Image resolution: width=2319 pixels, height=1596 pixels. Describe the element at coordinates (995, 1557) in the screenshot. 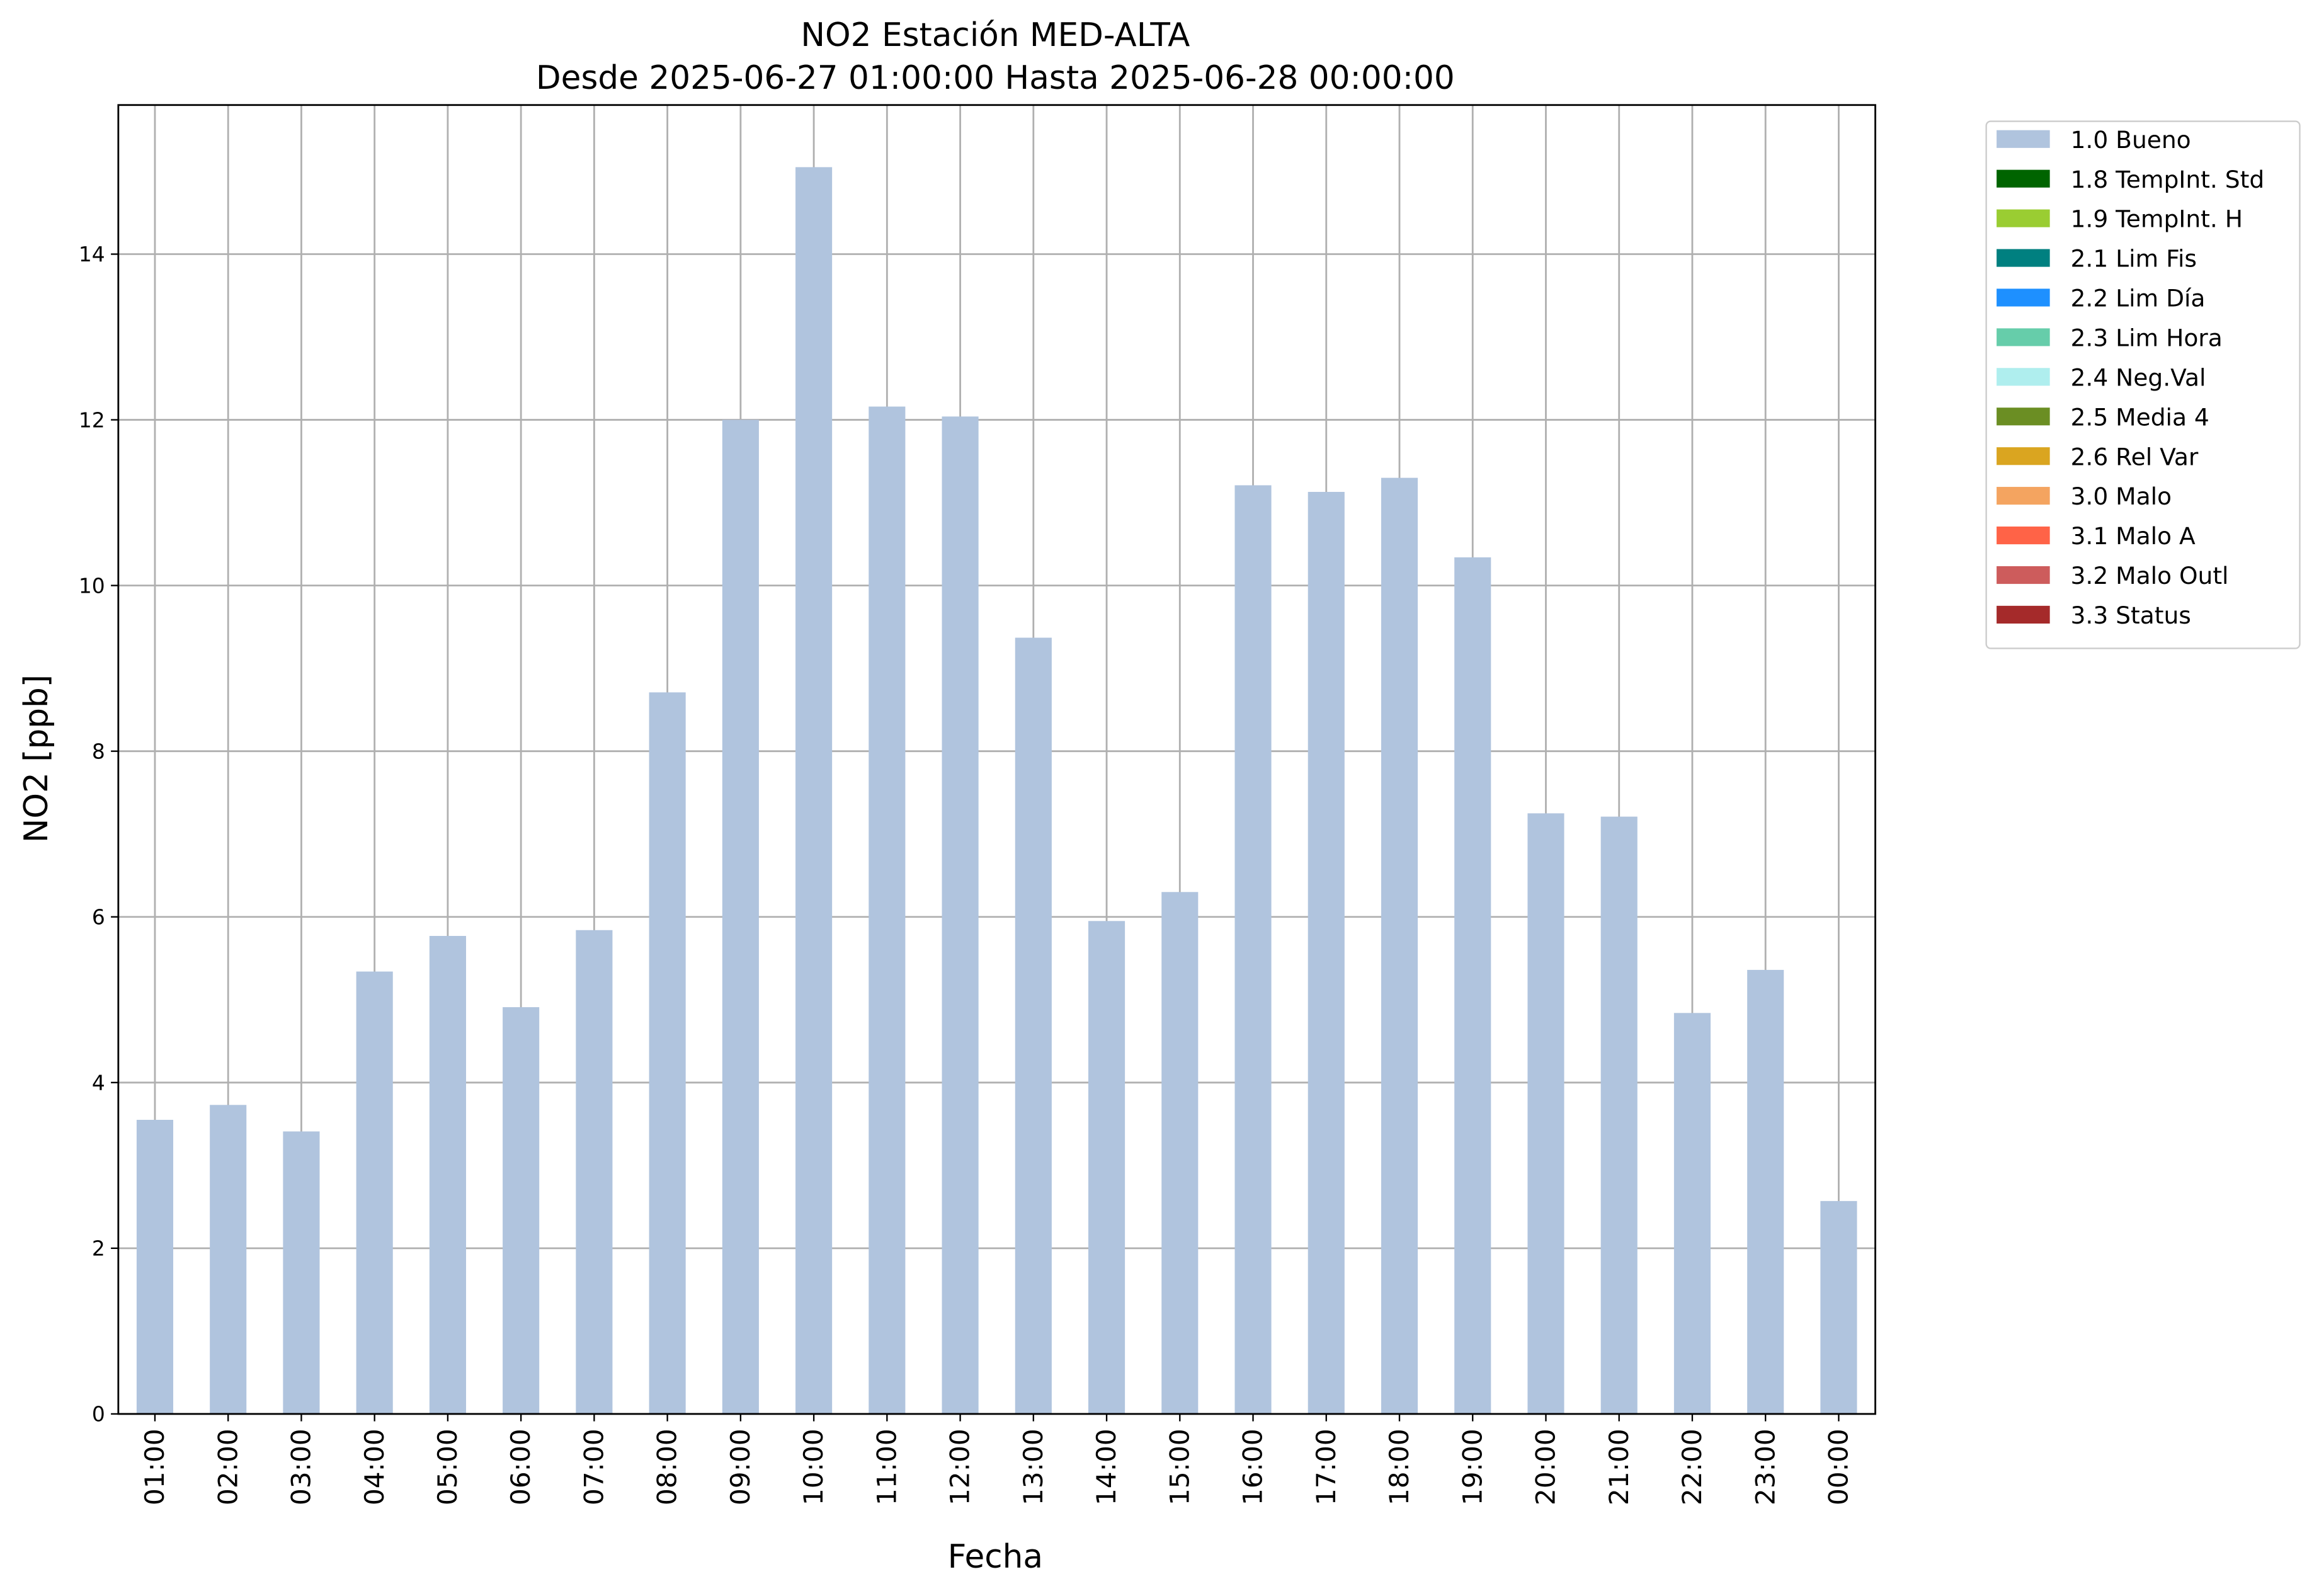

I see `x-axis-label: Fecha` at that location.